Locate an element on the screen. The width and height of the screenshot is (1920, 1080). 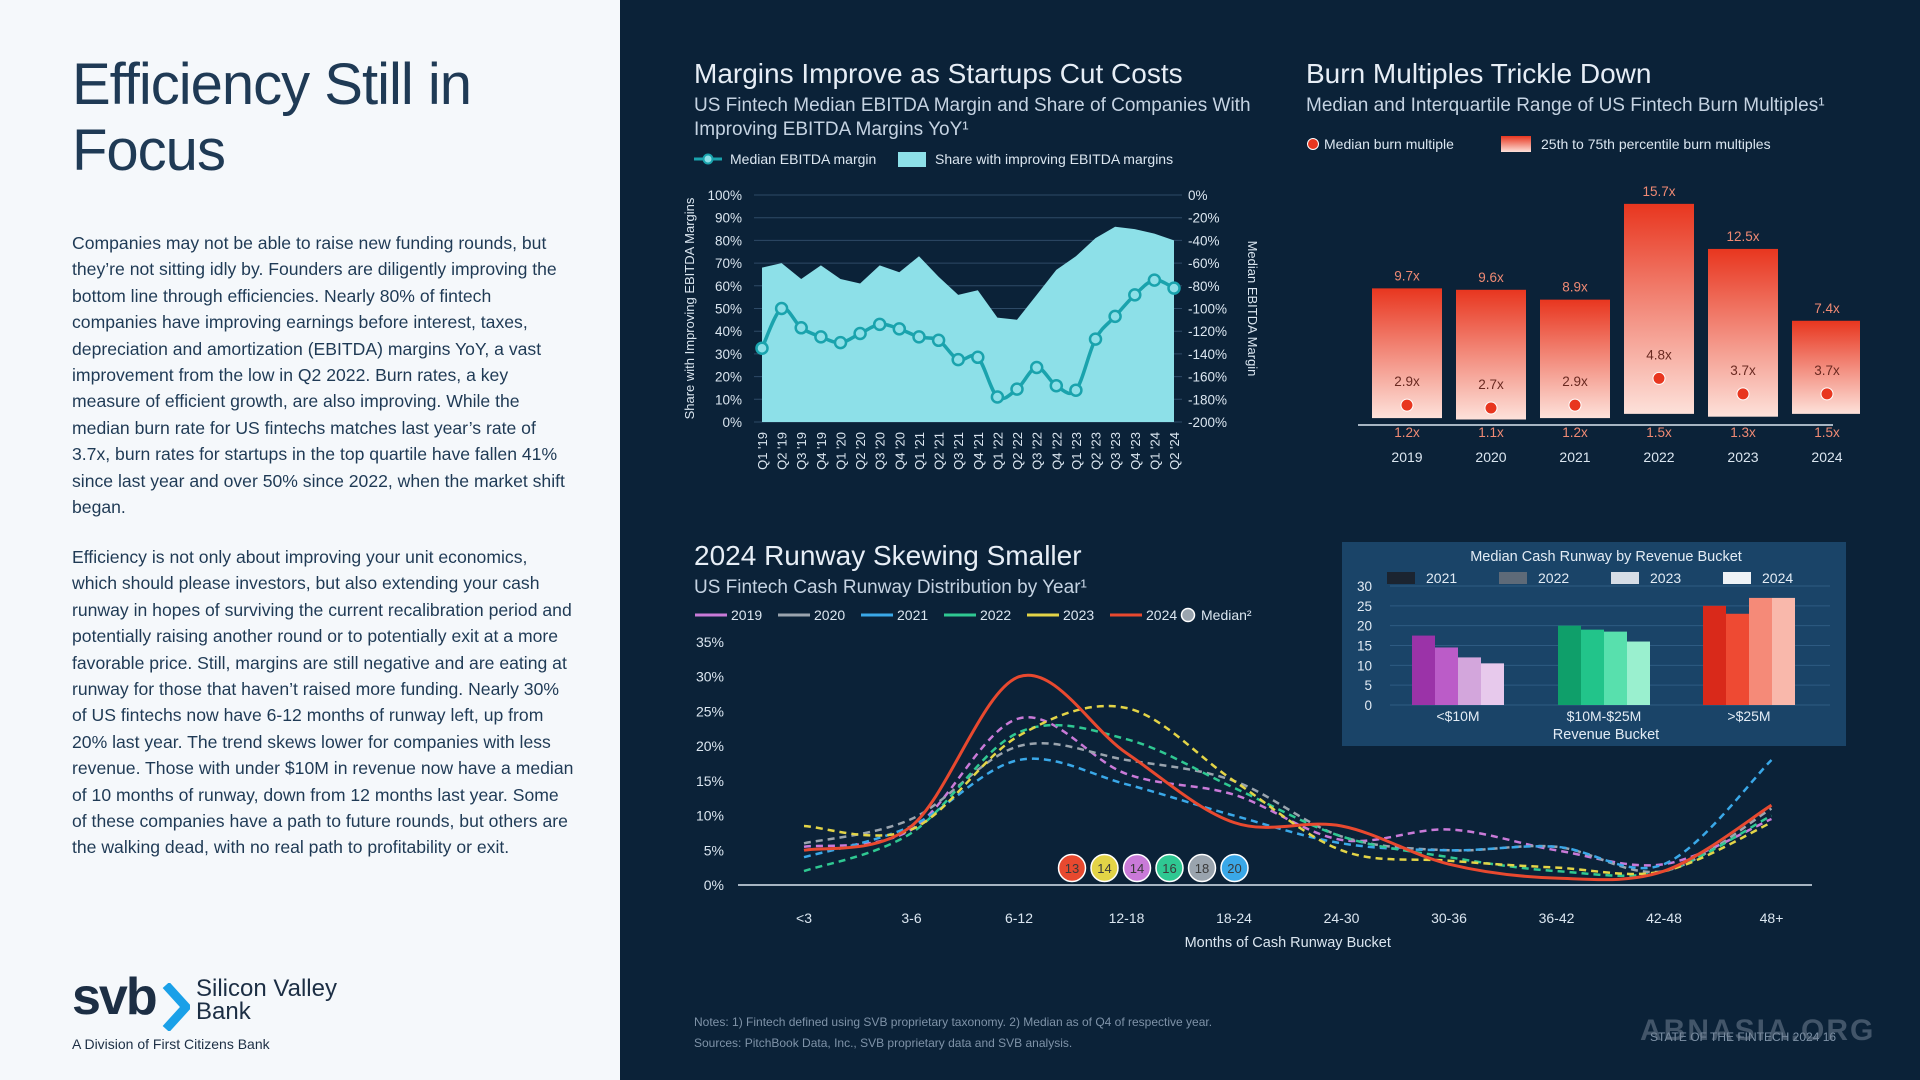
p75-label: 12.5x is located at coordinates (1742, 236).